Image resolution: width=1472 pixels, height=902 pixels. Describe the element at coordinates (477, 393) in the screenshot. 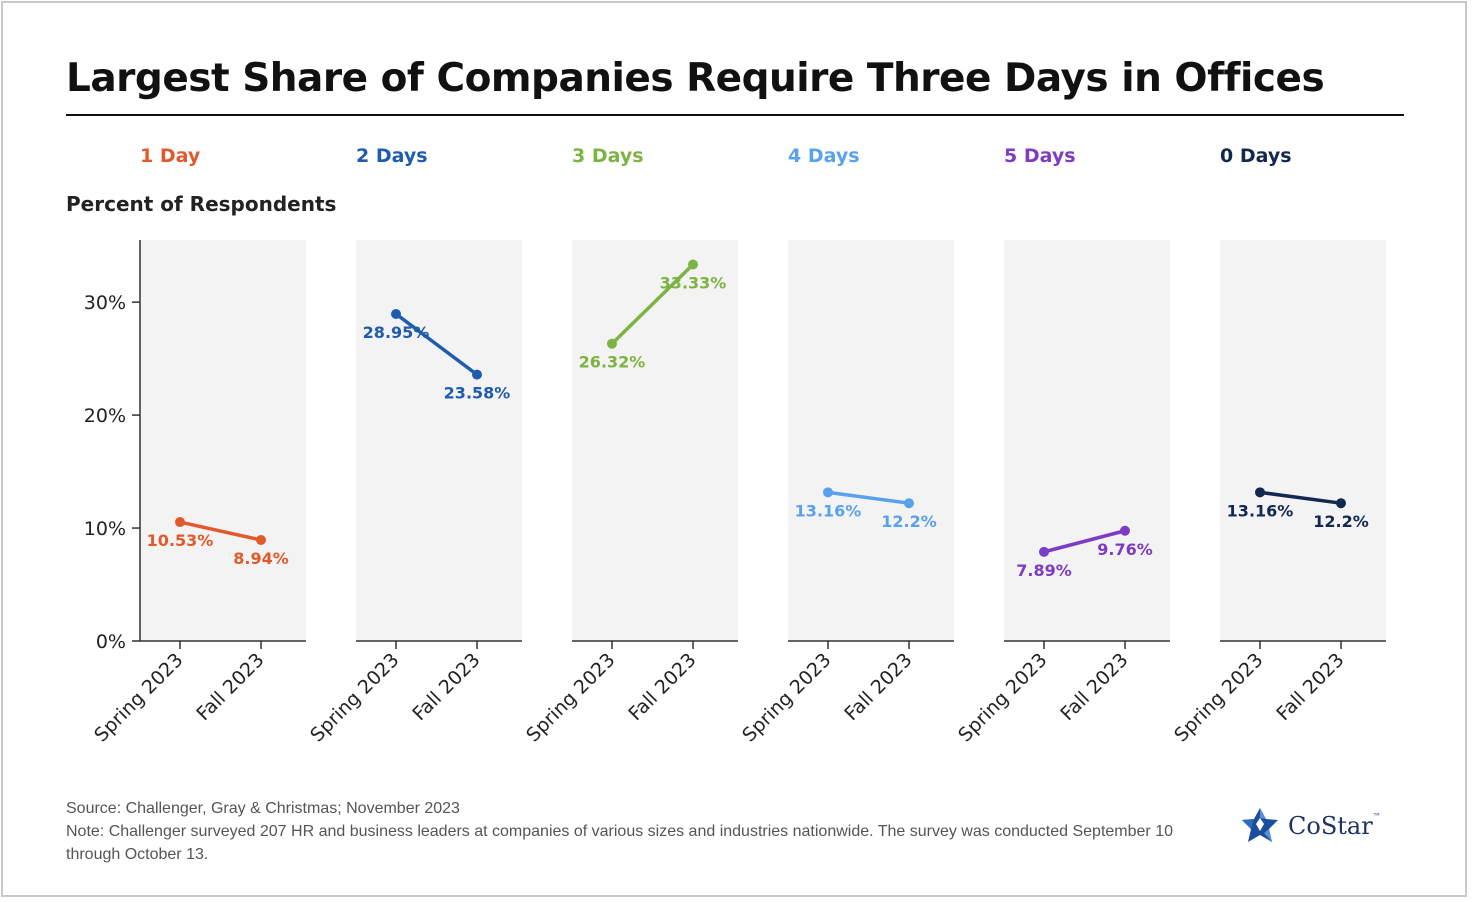

I see `data-label: 23.58%` at that location.